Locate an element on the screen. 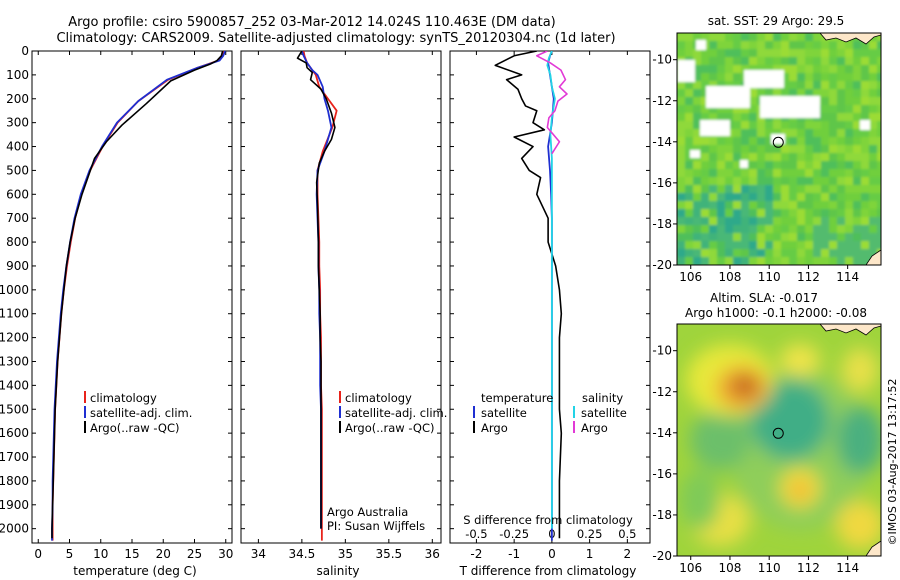 The height and width of the screenshot is (580, 900). s-difference-axis-label: S difference from climatology is located at coordinates (548, 520).